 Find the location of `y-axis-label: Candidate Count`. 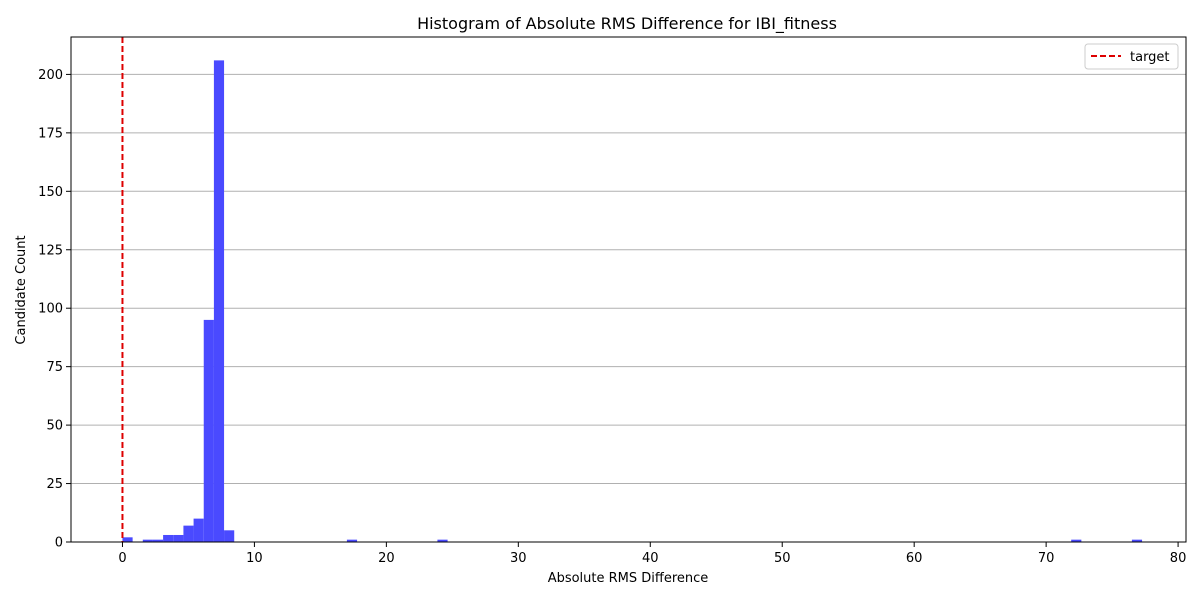

y-axis-label: Candidate Count is located at coordinates (21, 289).